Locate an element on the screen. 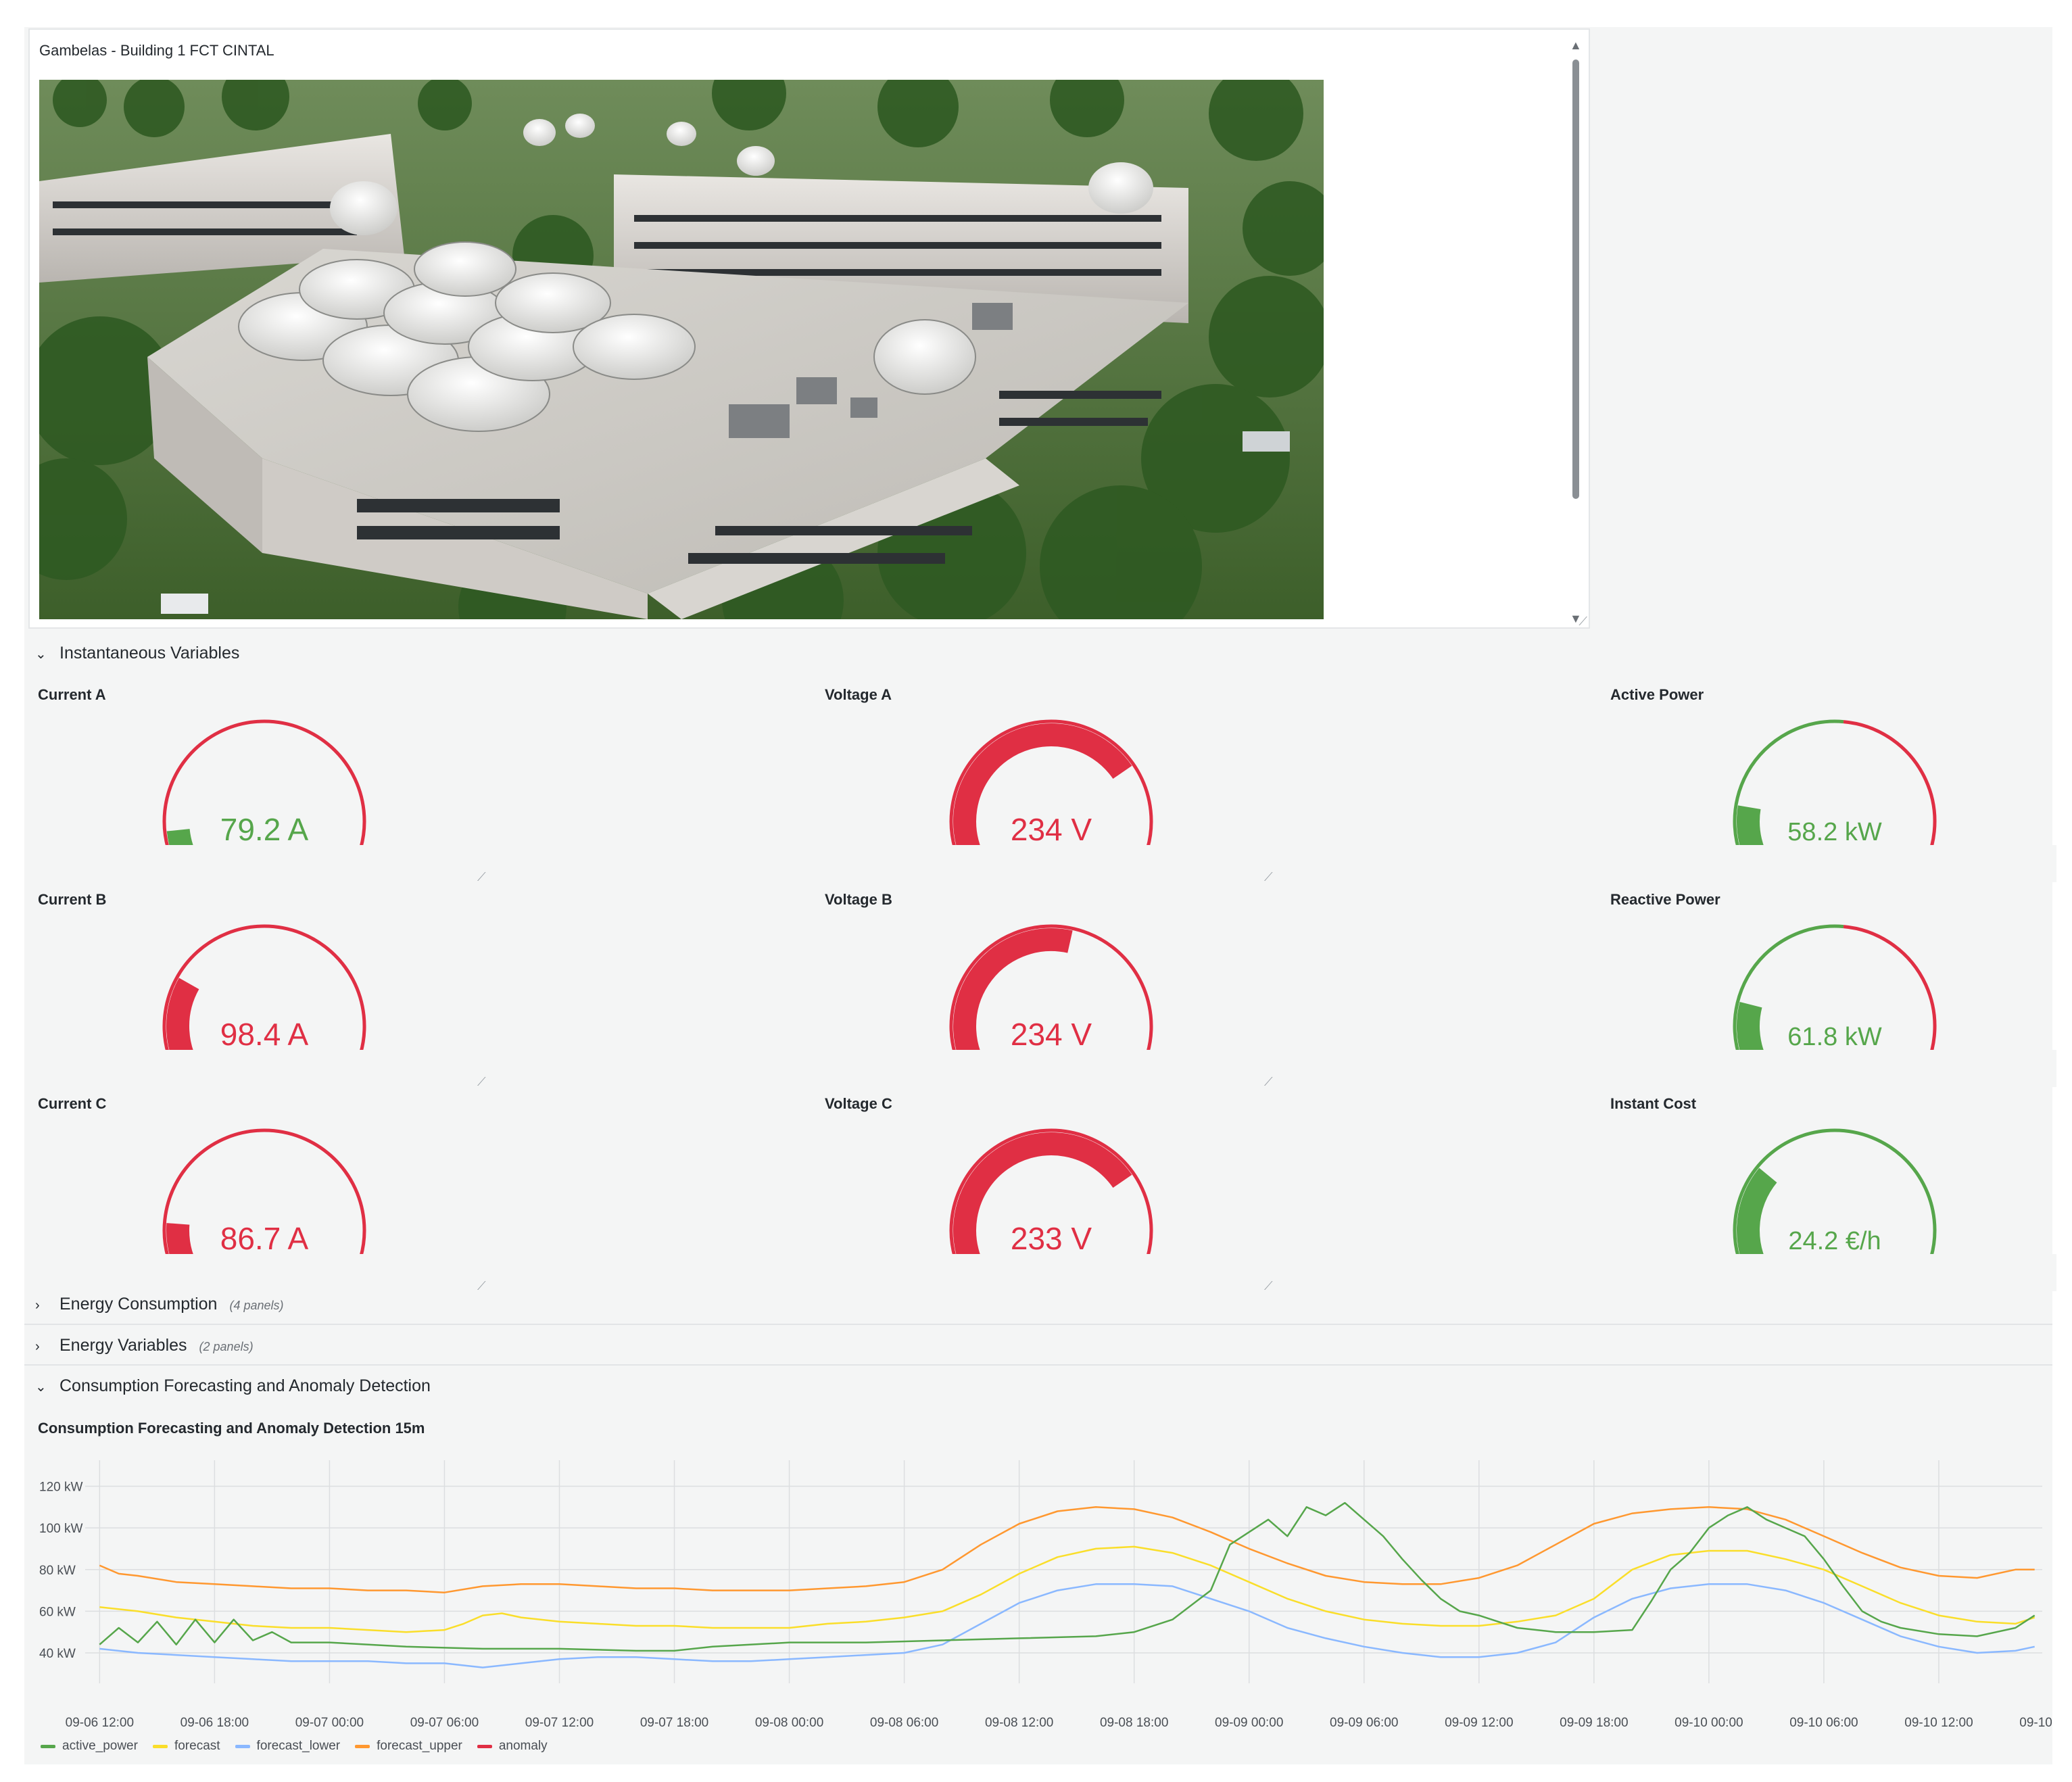 The width and height of the screenshot is (2072, 1782). gauge-value: 234 V is located at coordinates (1051, 829).